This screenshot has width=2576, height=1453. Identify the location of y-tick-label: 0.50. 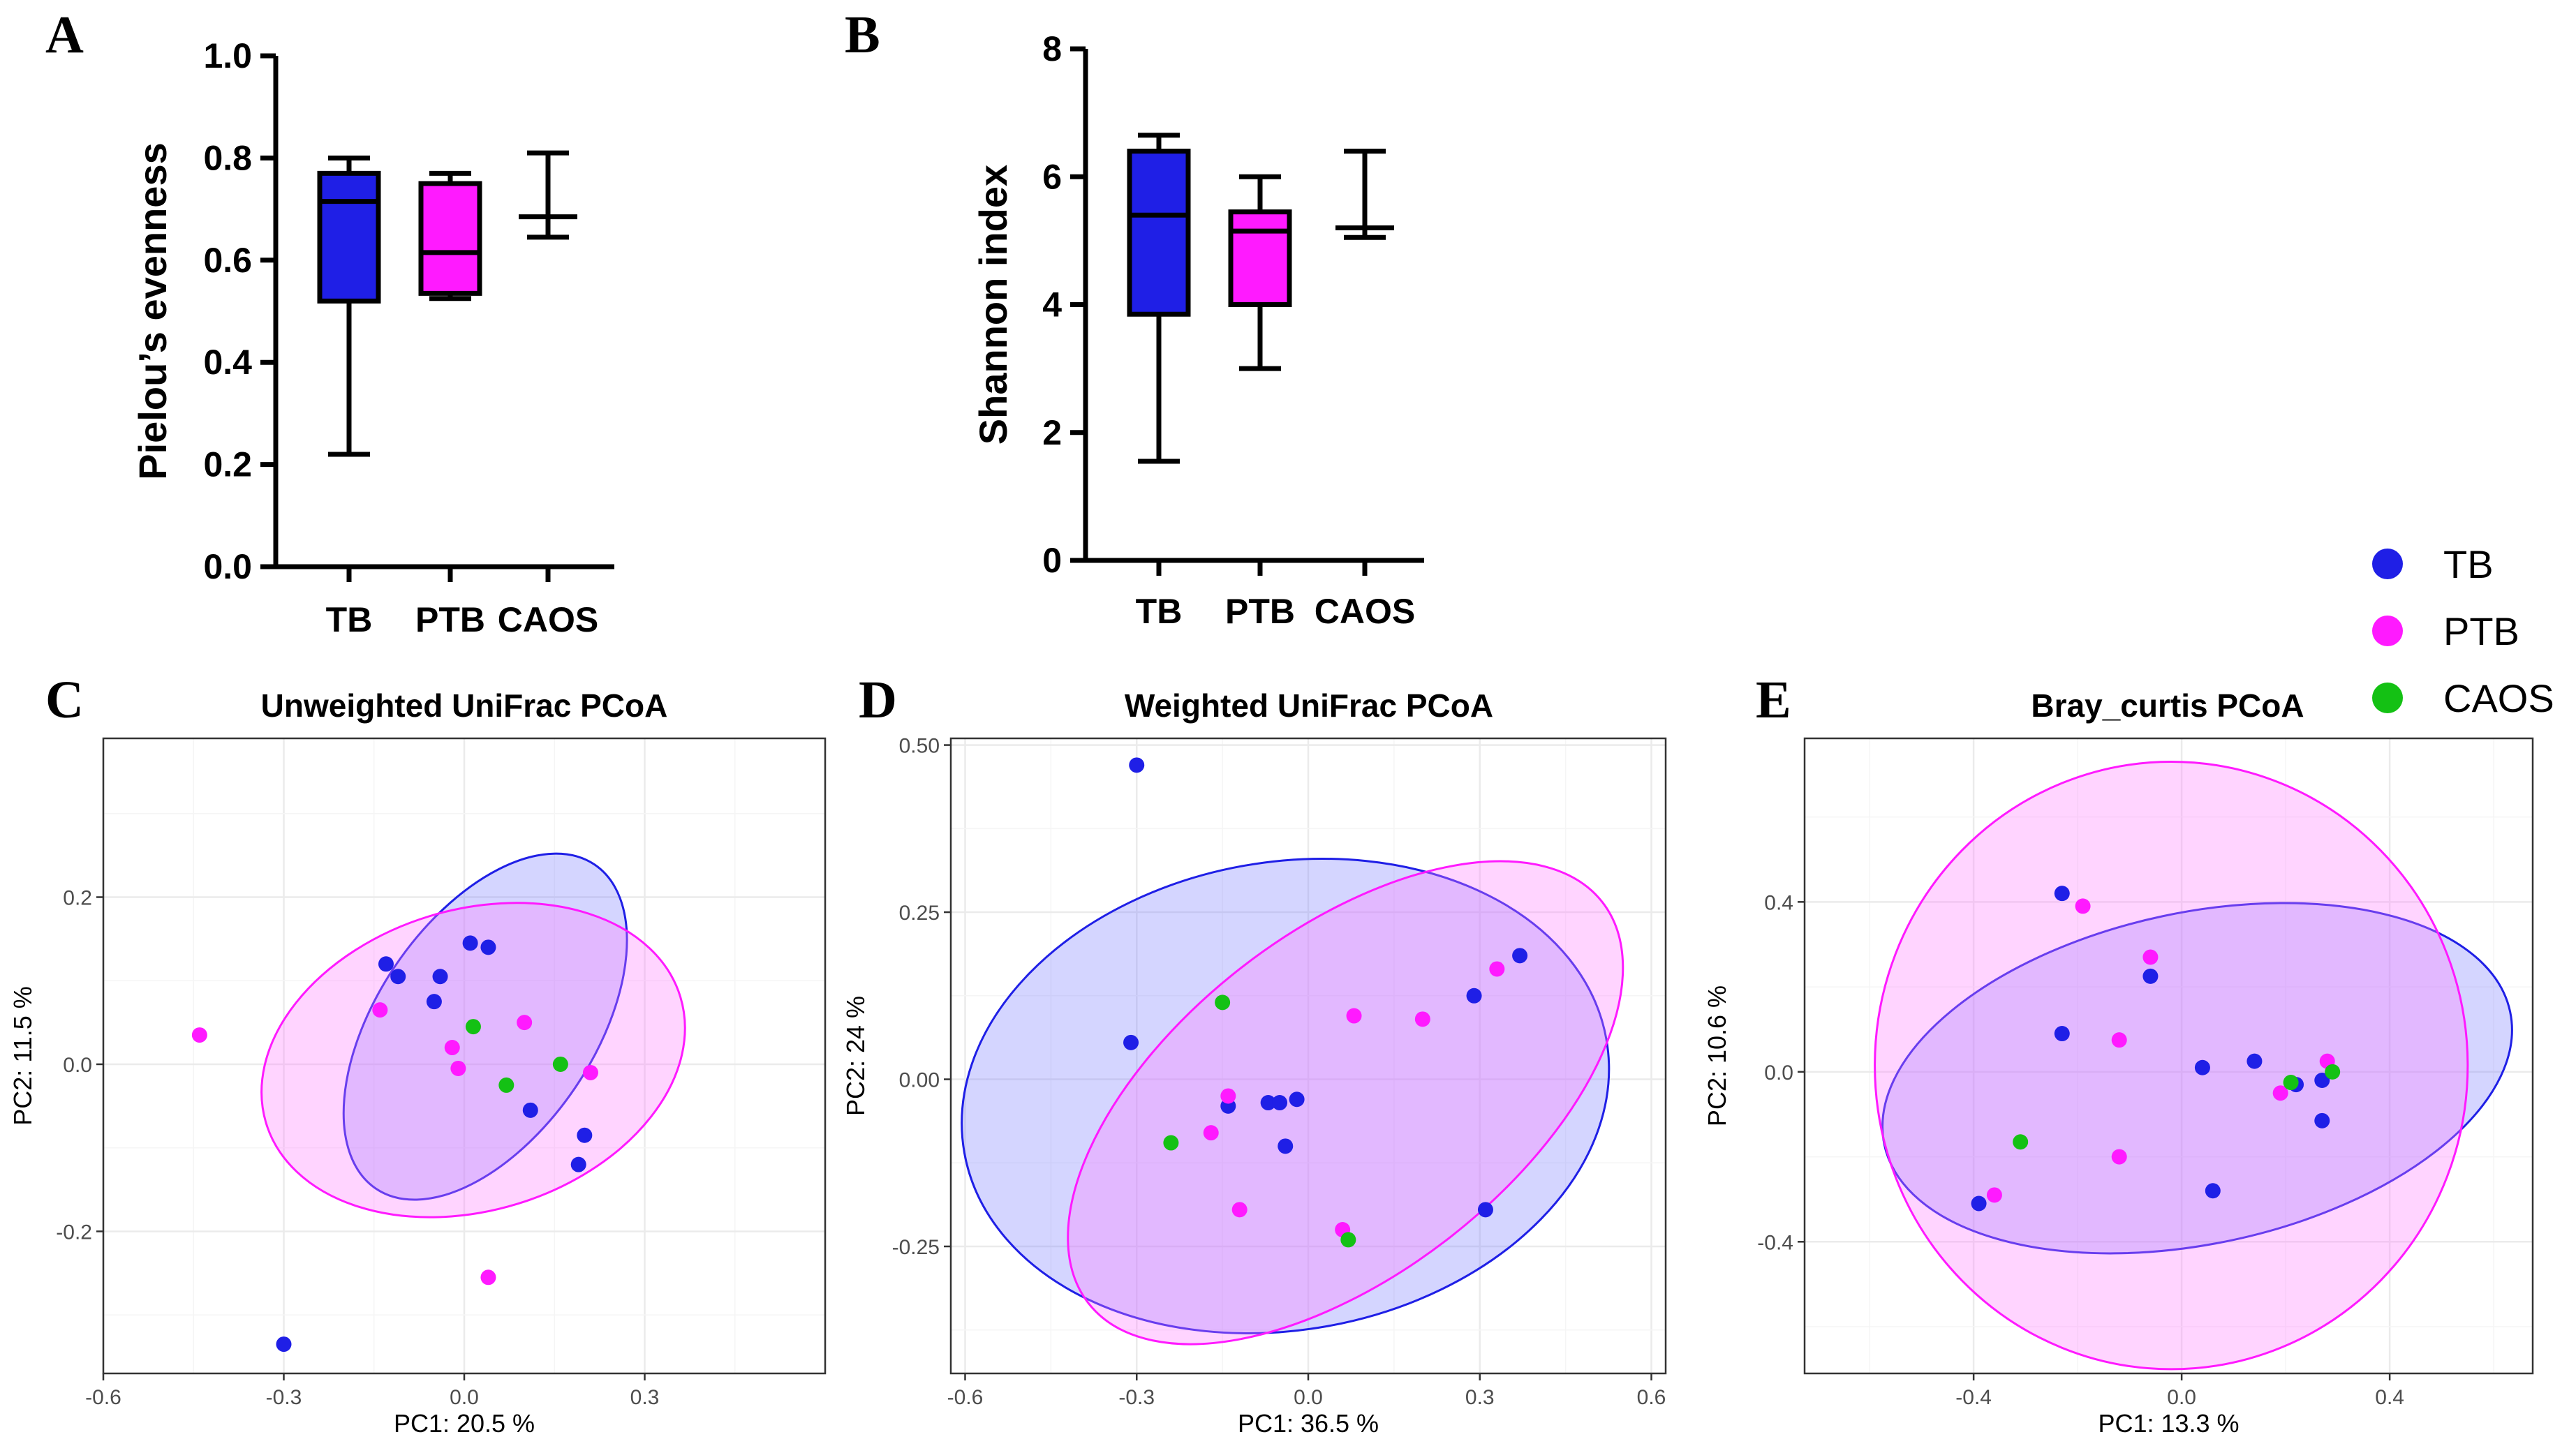
(919, 747).